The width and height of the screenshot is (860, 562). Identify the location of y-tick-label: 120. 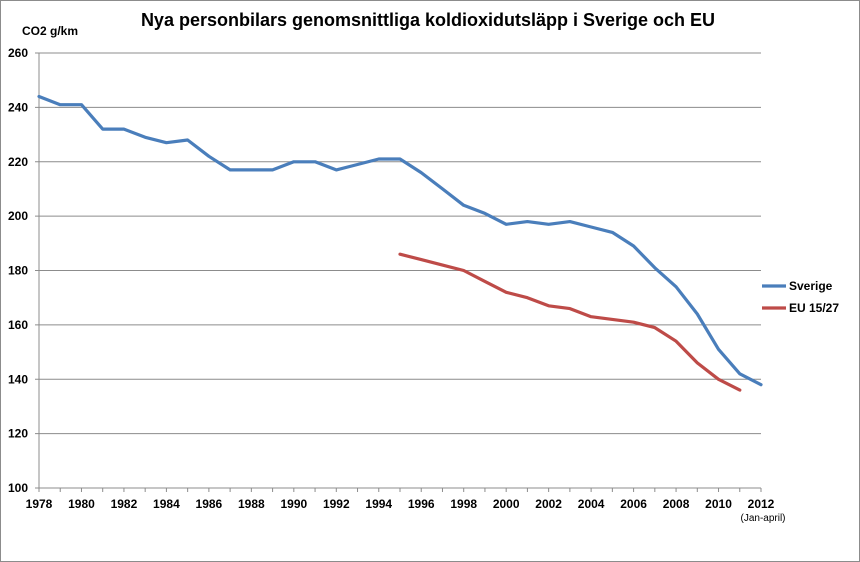
(18, 434).